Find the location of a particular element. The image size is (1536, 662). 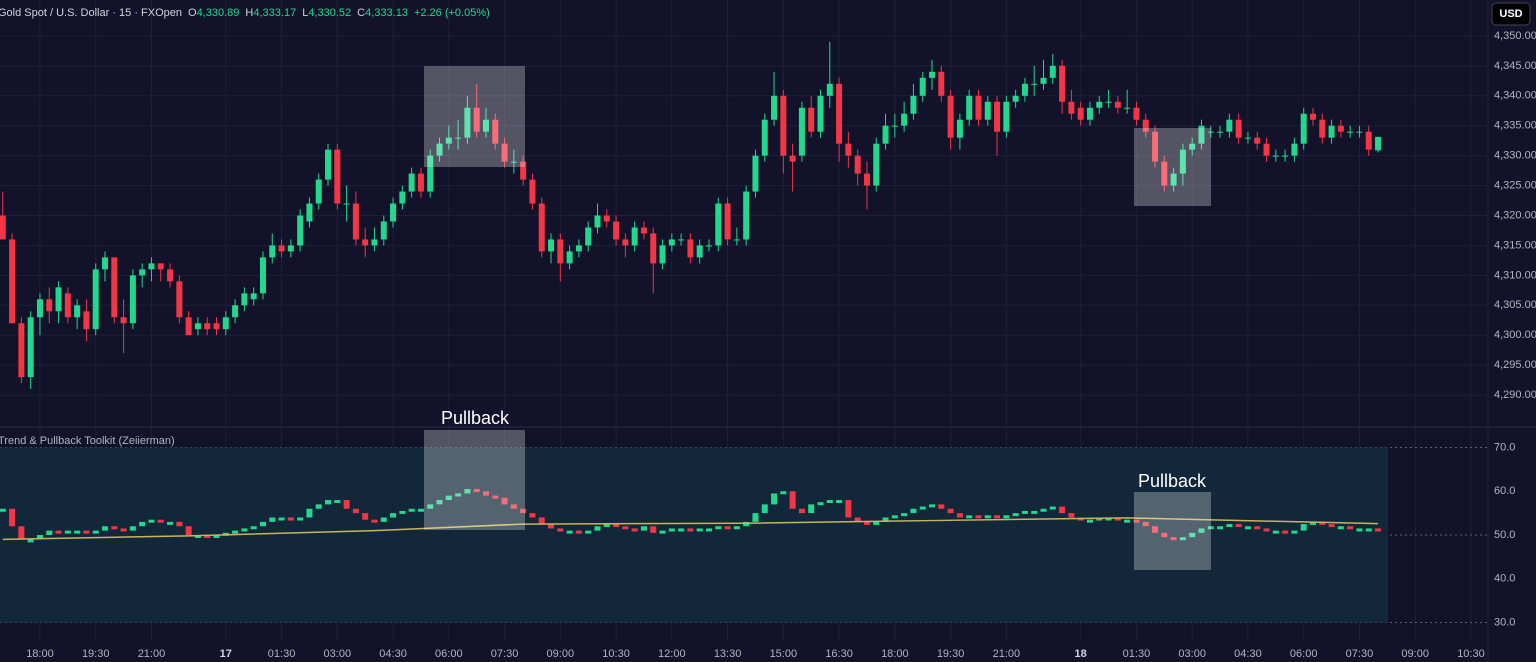

y-tick-label: 4,295.00 is located at coordinates (1515, 365).